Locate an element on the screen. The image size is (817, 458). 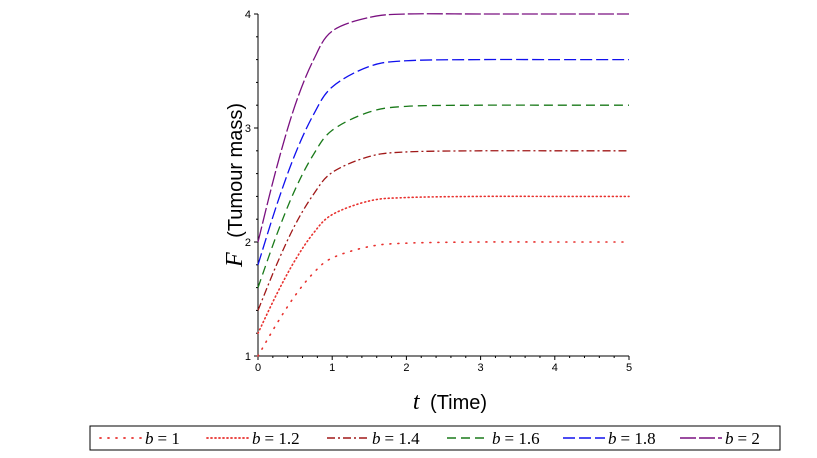
y-tick-label: 2 is located at coordinates (248, 243).